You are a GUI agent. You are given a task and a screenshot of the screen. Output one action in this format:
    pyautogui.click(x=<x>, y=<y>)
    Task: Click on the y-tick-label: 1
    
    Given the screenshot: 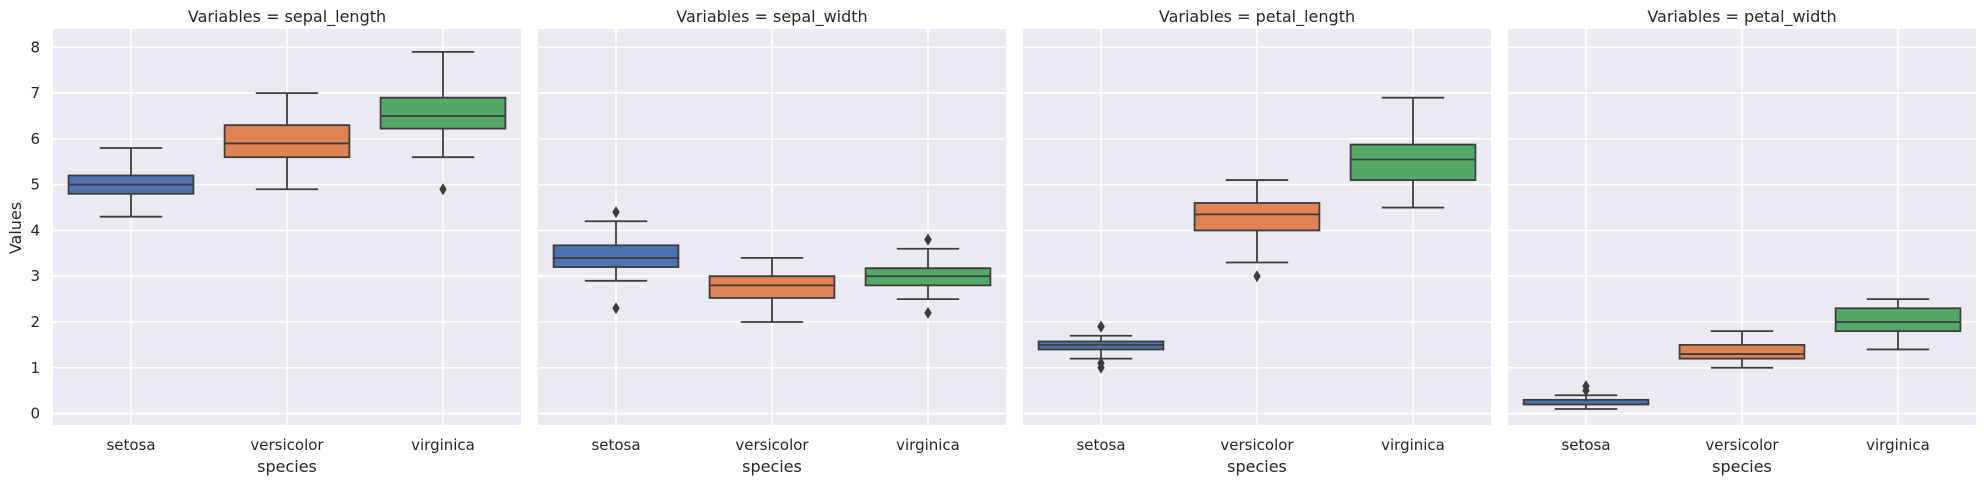 What is the action you would take?
    pyautogui.click(x=35, y=368)
    